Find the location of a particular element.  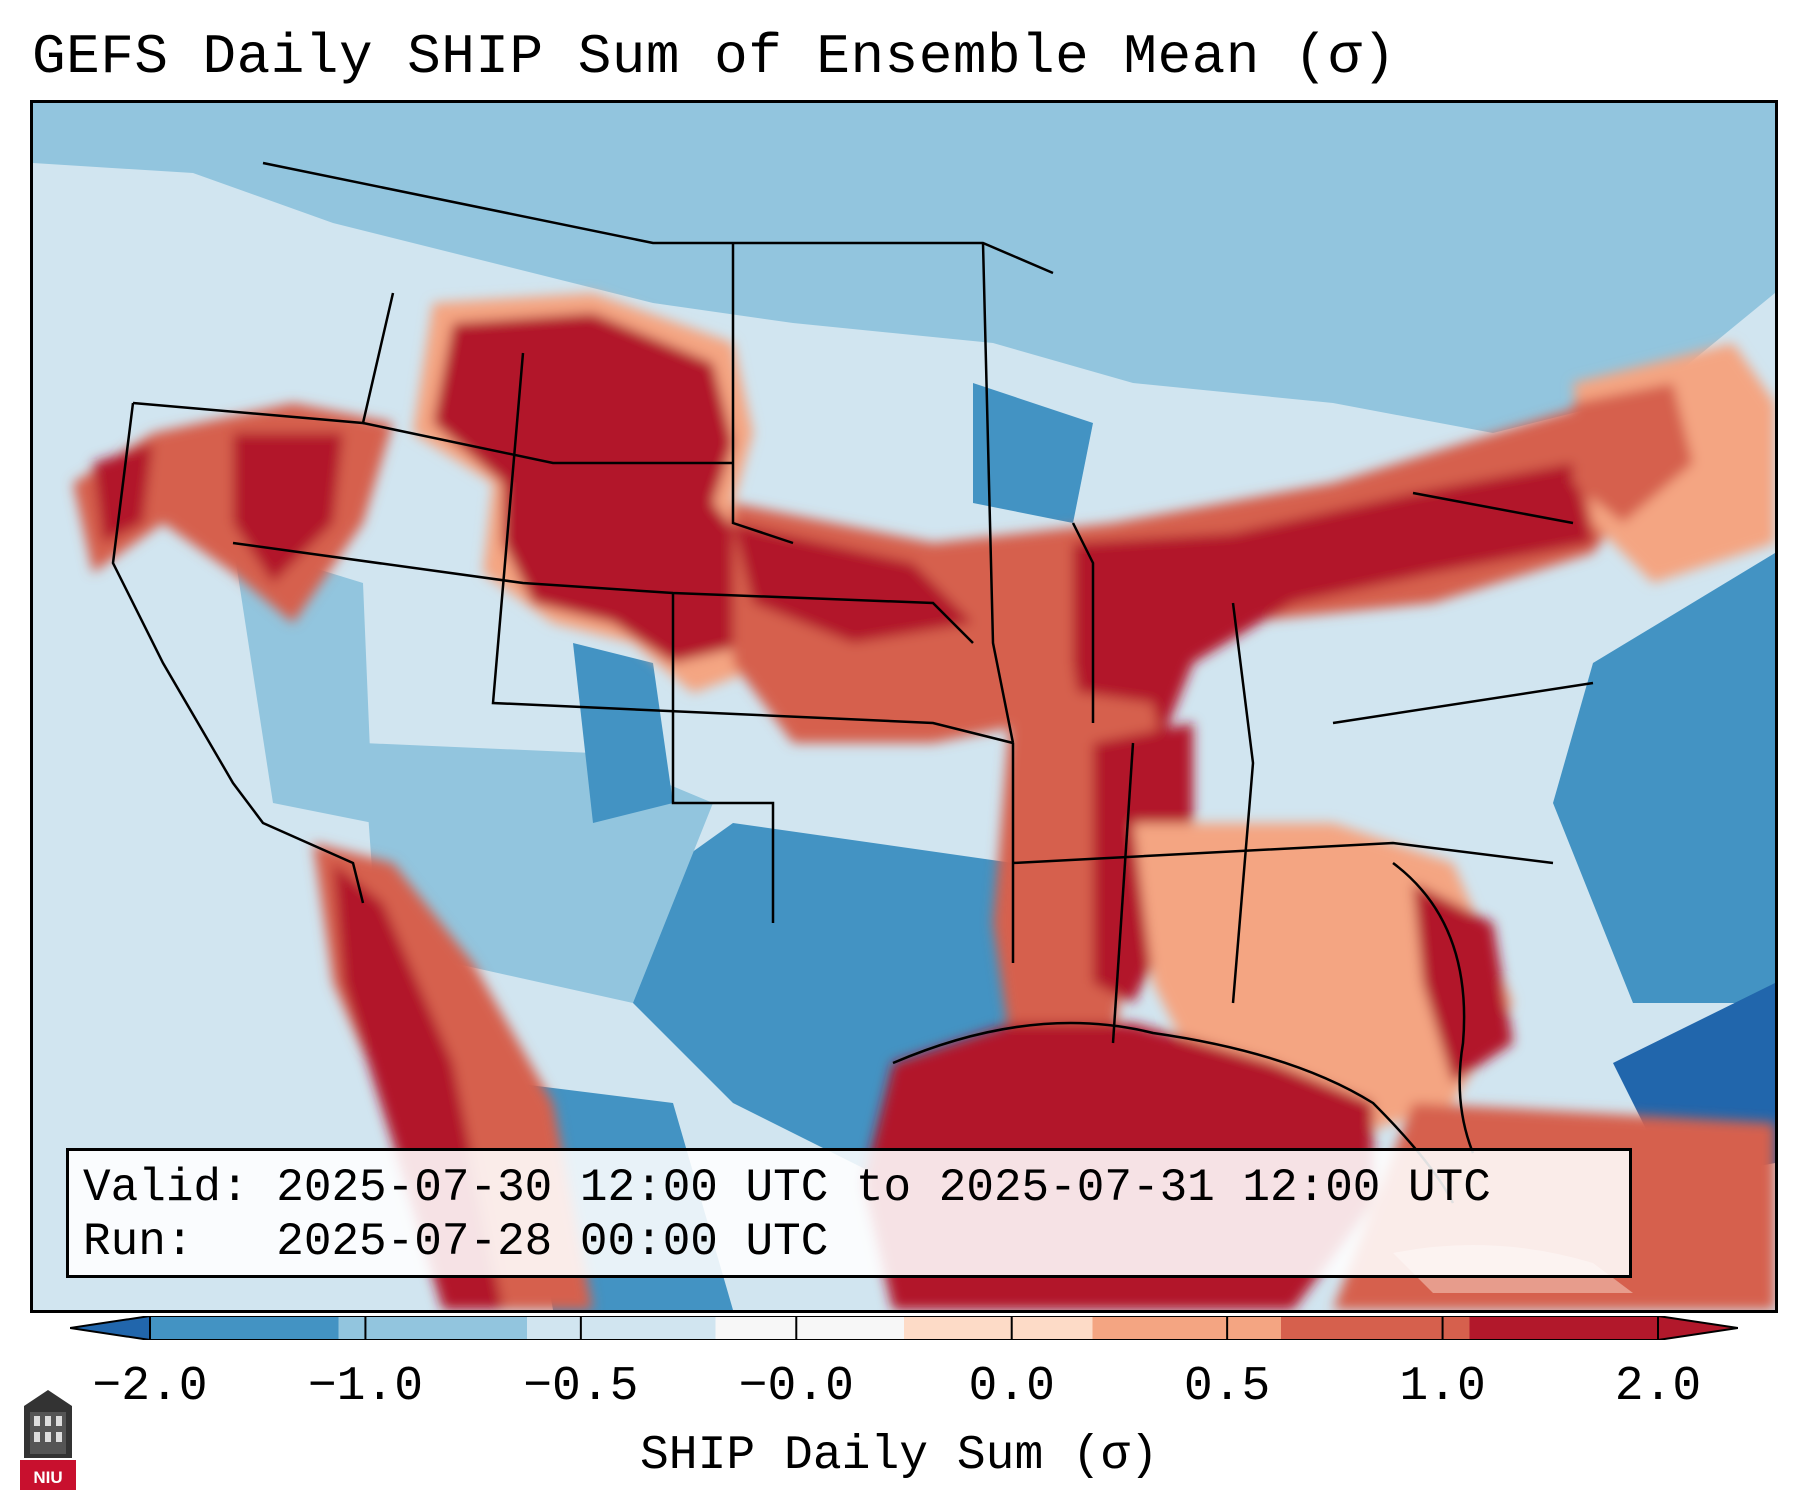

colorbar-extend-high is located at coordinates (1698, 1328).